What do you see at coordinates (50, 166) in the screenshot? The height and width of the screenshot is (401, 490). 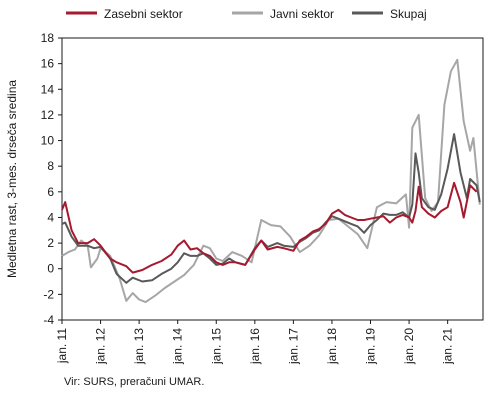 I see `y-tick-label: 8` at bounding box center [50, 166].